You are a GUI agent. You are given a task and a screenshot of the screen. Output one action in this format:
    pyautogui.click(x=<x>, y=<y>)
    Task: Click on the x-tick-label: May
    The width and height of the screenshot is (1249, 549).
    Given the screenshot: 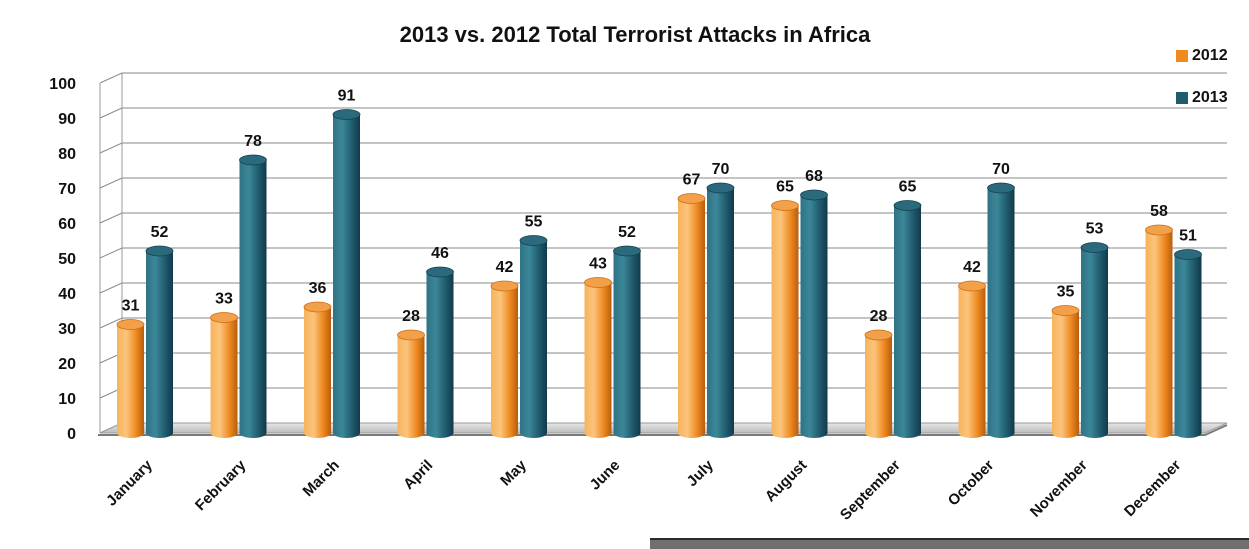 What is the action you would take?
    pyautogui.click(x=513, y=472)
    